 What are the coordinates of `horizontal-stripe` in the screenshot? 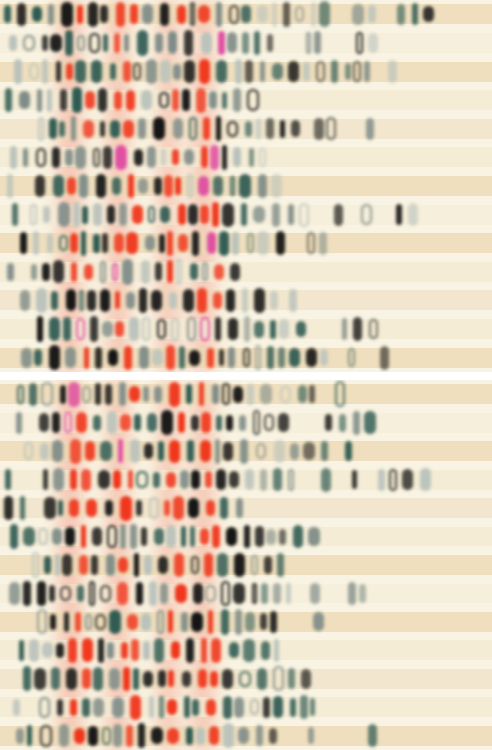 It's located at (246, 357).